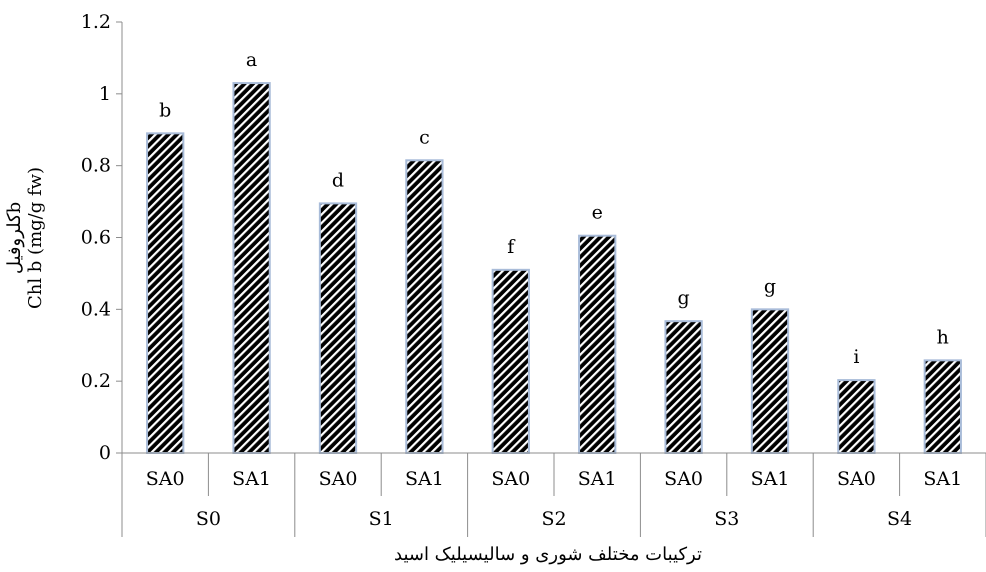 This screenshot has height=572, width=986. I want to click on significance-letter: e, so click(597, 213).